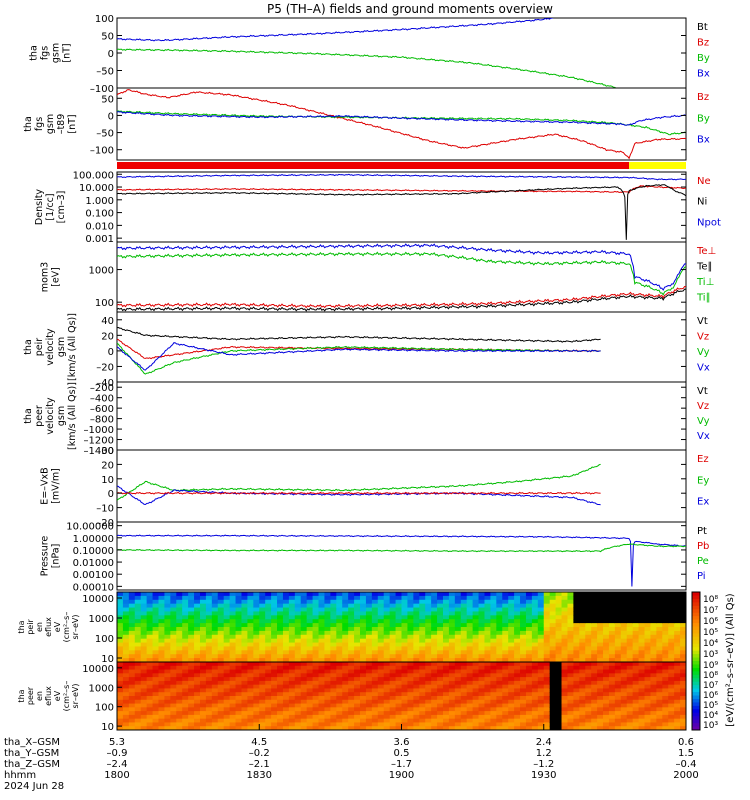  What do you see at coordinates (710, 655) in the screenshot?
I see `colorbar-tick-label: 10³` at bounding box center [710, 655].